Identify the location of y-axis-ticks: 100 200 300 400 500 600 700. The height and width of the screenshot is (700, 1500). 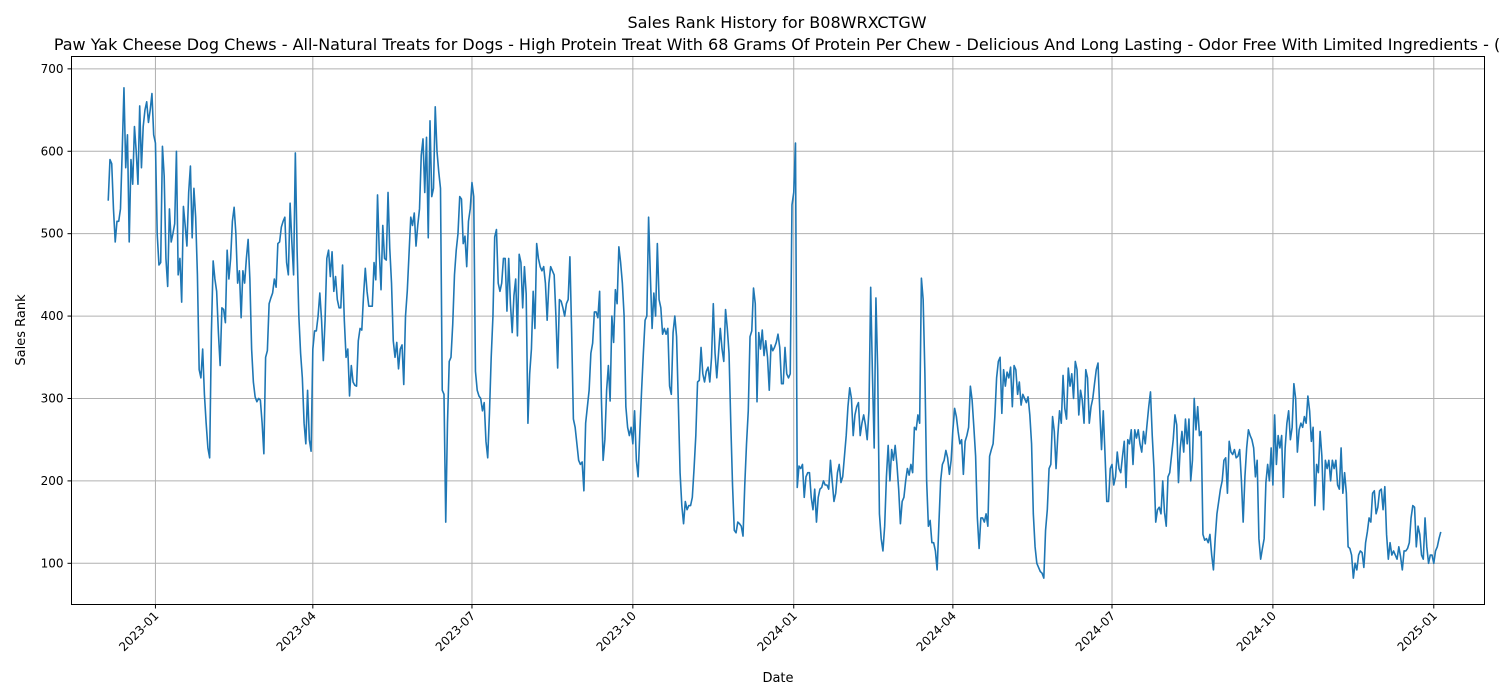
(56, 316).